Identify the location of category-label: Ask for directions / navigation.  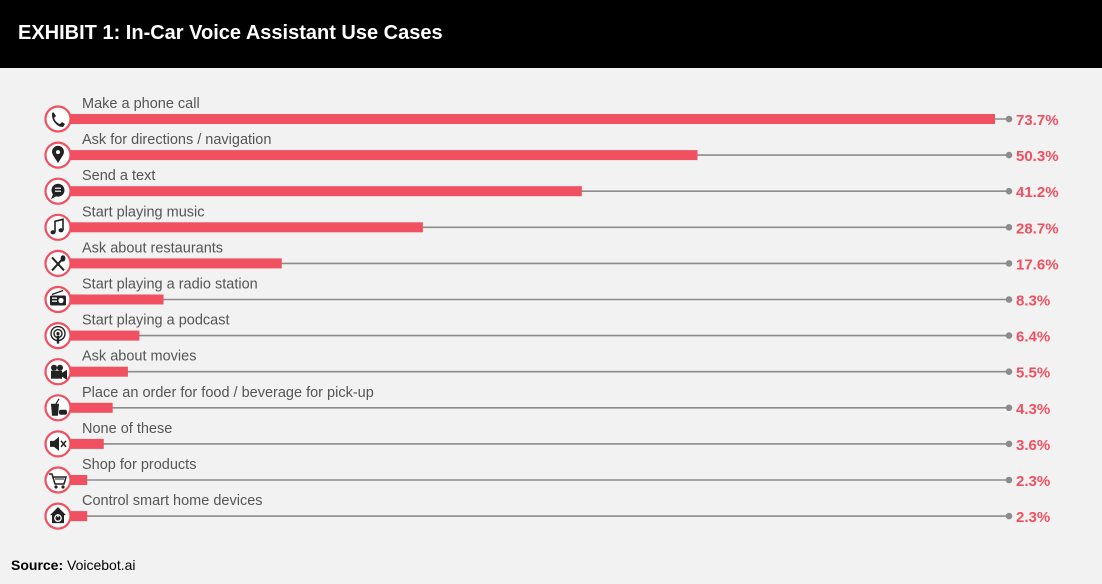
(176, 140).